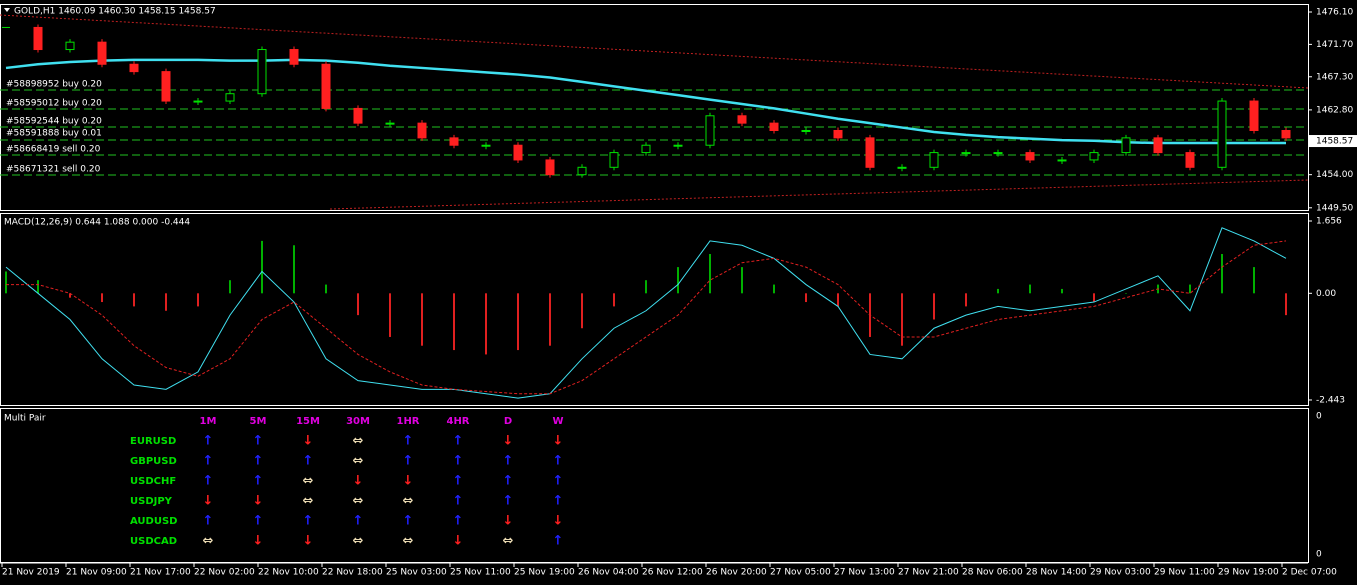 The image size is (1357, 585). I want to click on order-label: #58898952 buy 0.20, so click(54, 85).